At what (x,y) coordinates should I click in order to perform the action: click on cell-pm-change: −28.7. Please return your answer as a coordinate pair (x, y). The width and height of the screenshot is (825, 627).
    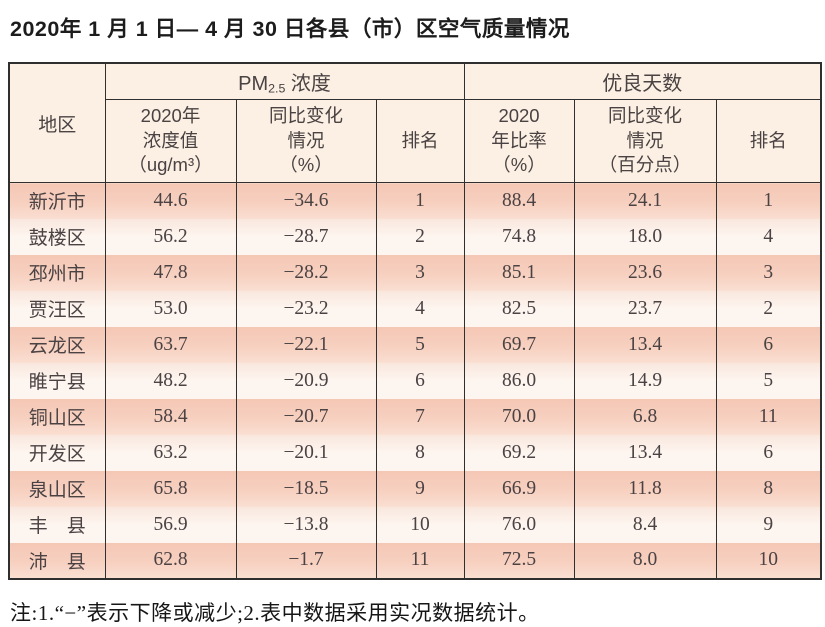
    Looking at the image, I should click on (305, 236).